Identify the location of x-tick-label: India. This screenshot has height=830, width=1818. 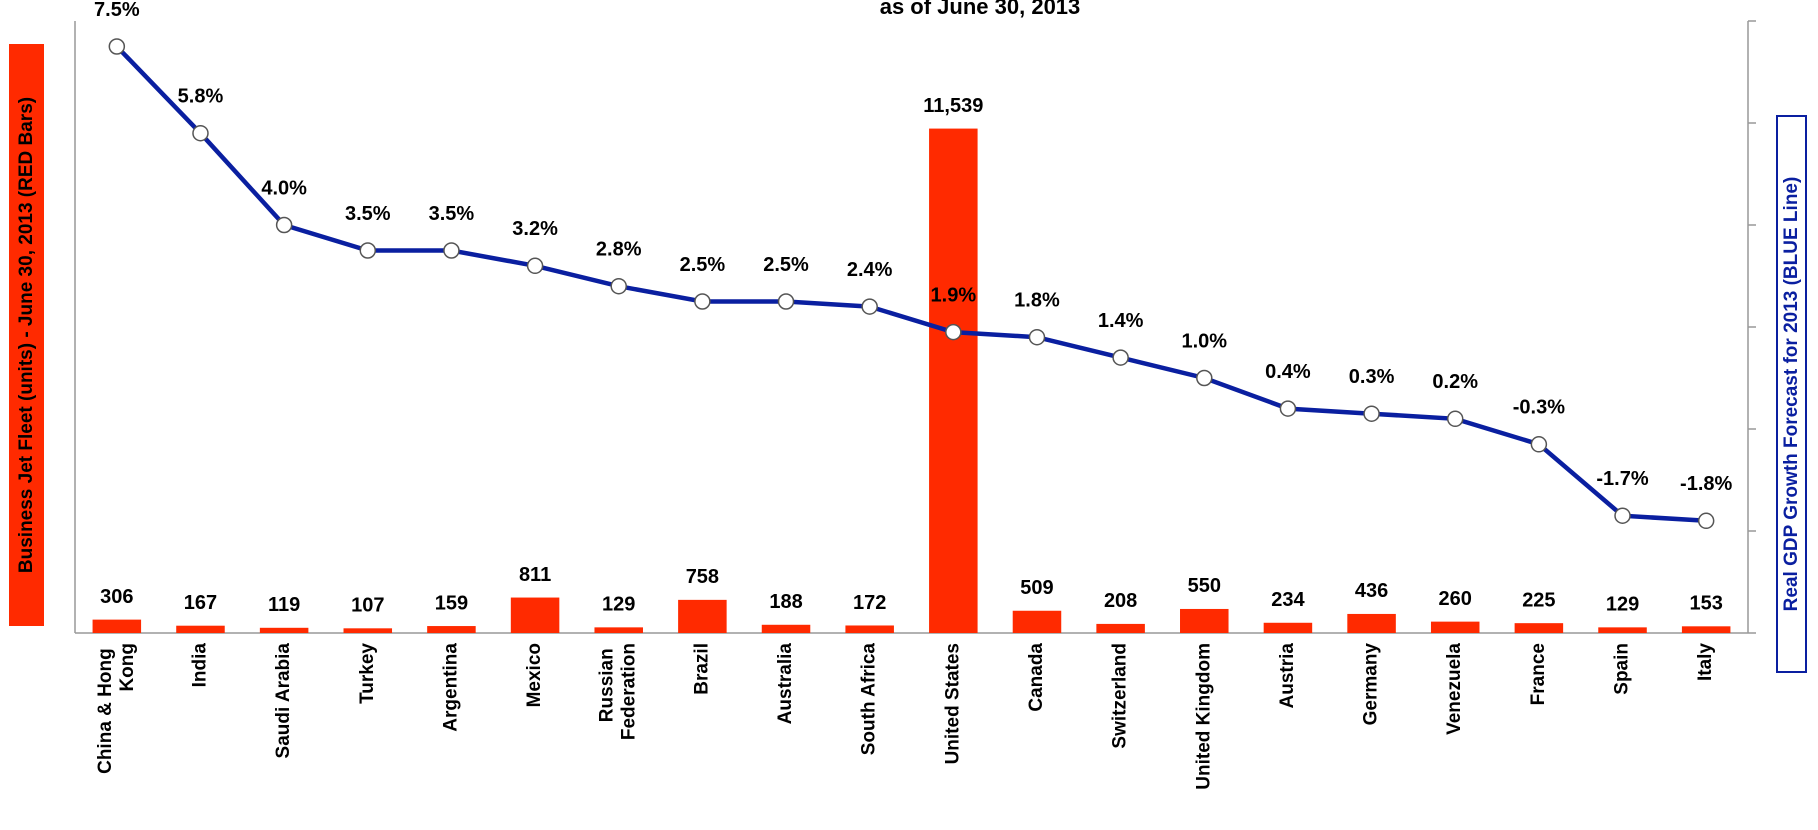
(199, 665).